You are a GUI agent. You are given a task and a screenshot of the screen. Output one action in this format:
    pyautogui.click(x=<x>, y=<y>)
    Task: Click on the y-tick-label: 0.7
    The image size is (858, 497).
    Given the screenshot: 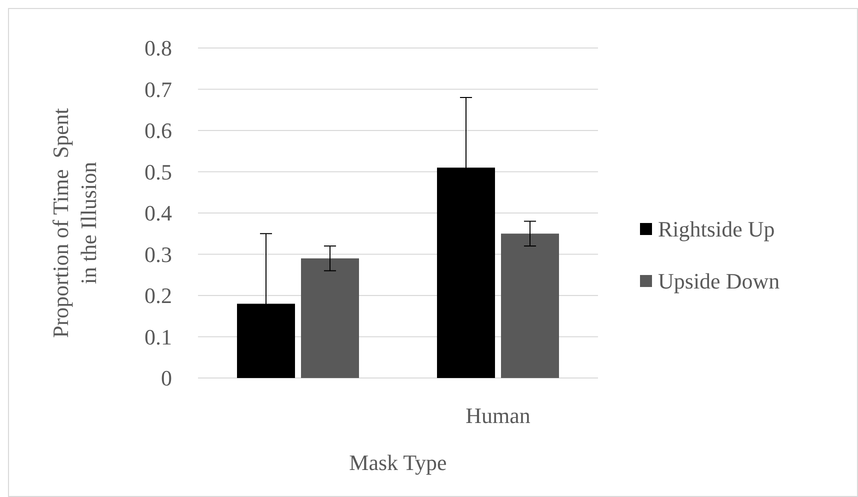 What is the action you would take?
    pyautogui.click(x=158, y=89)
    